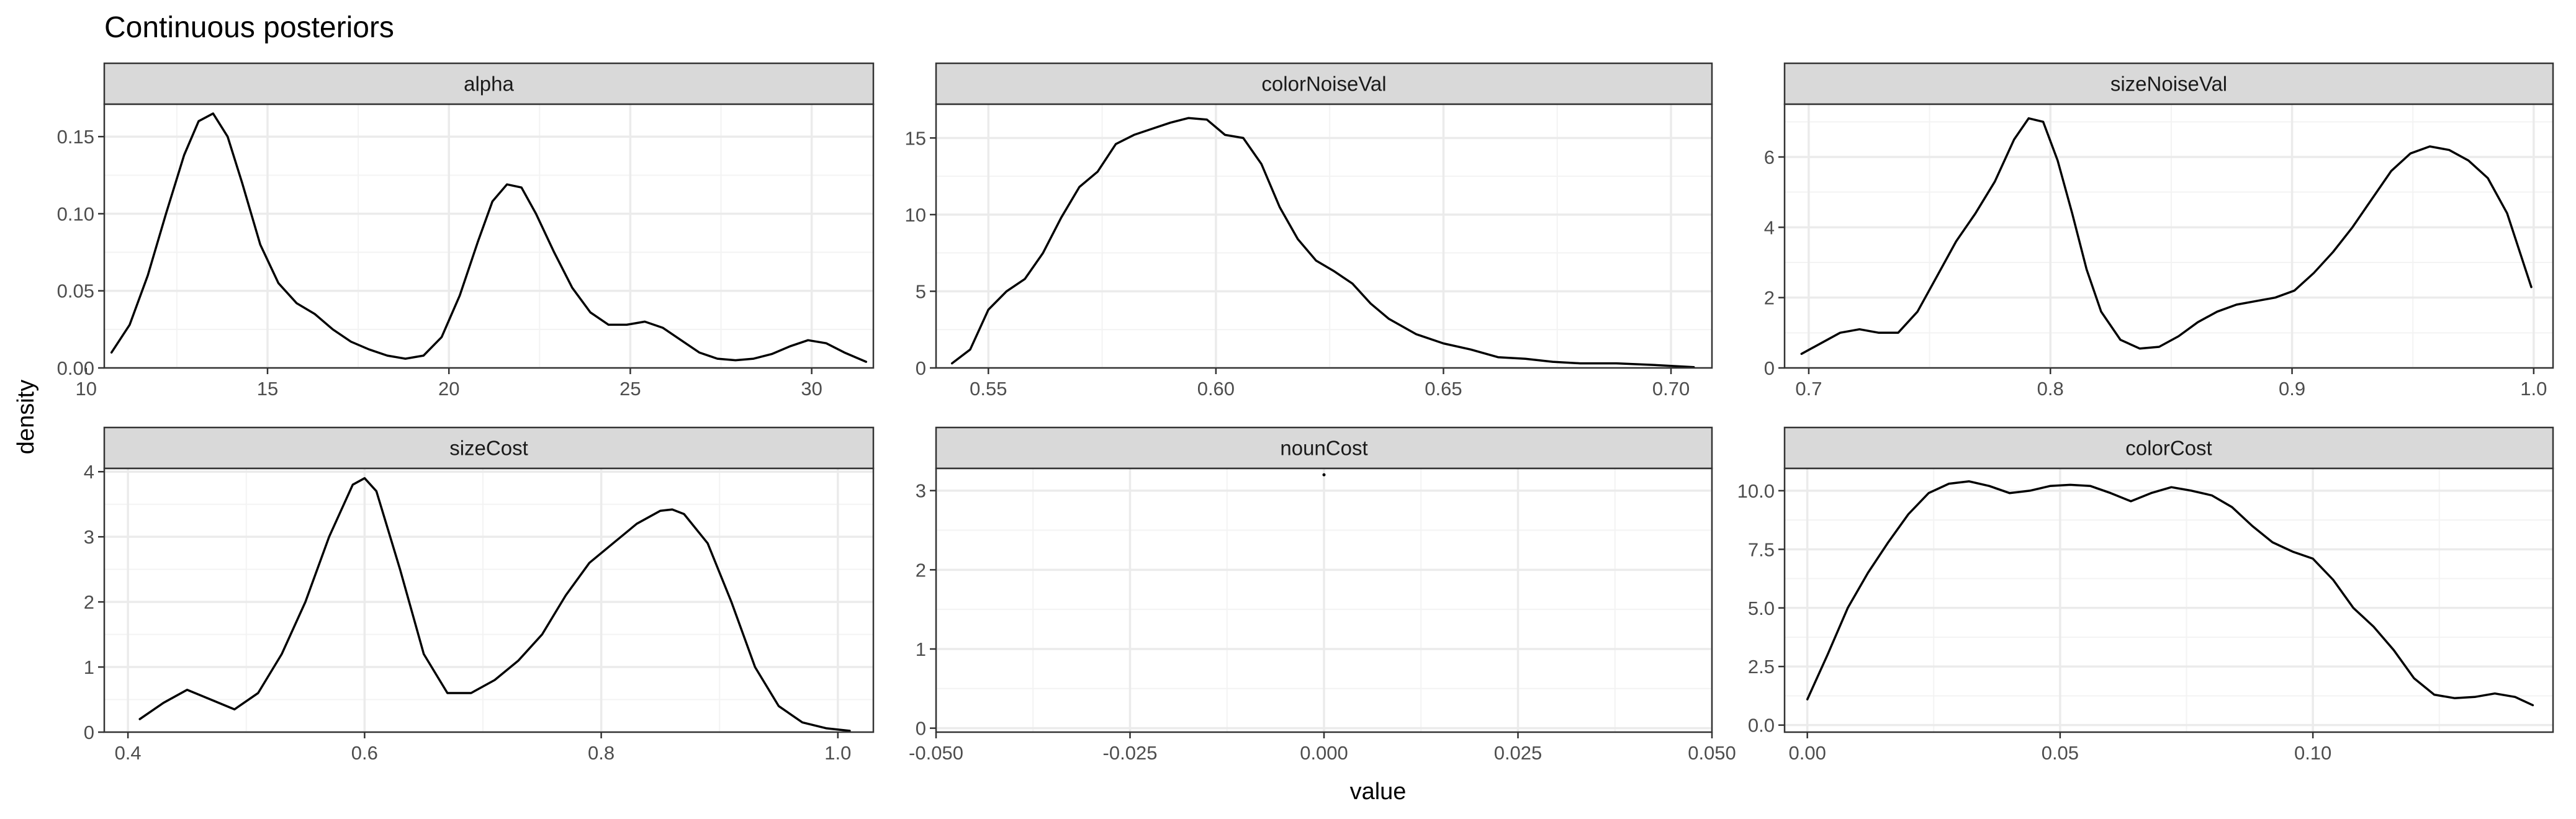 This screenshot has height=819, width=2576. I want to click on facet-strip-label: sizeNoiseVal, so click(2168, 85).